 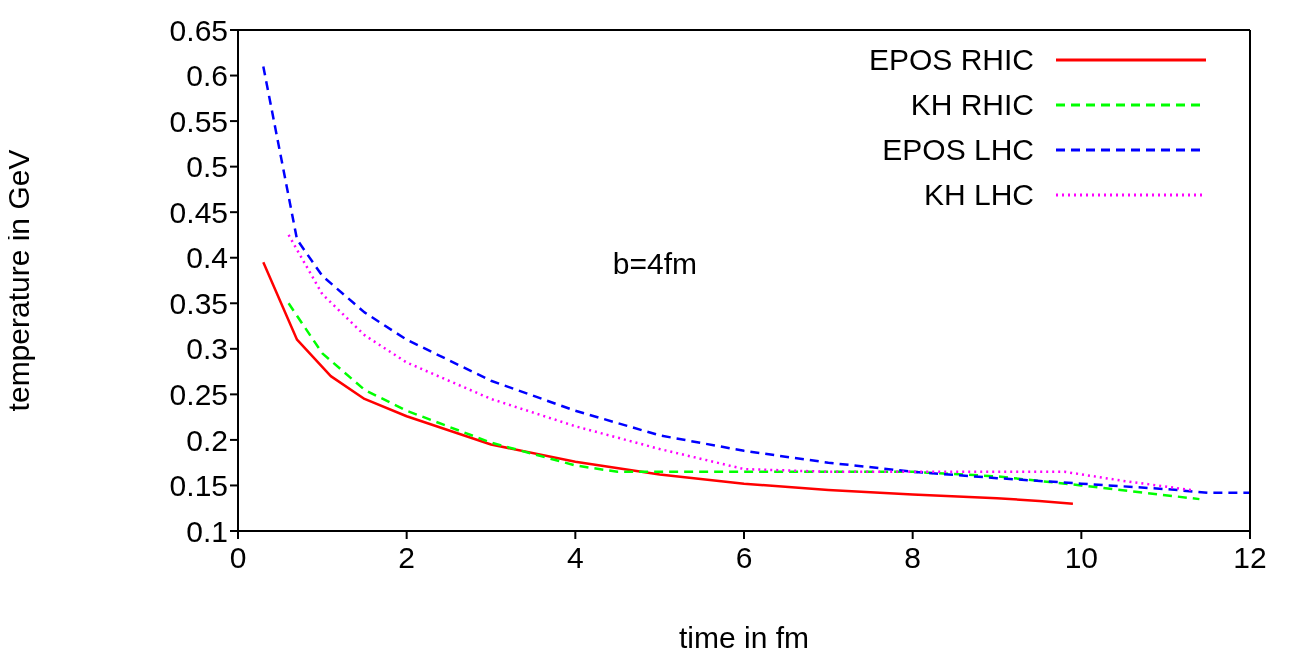 What do you see at coordinates (198, 30) in the screenshot?
I see `y-tick-label: 0.65` at bounding box center [198, 30].